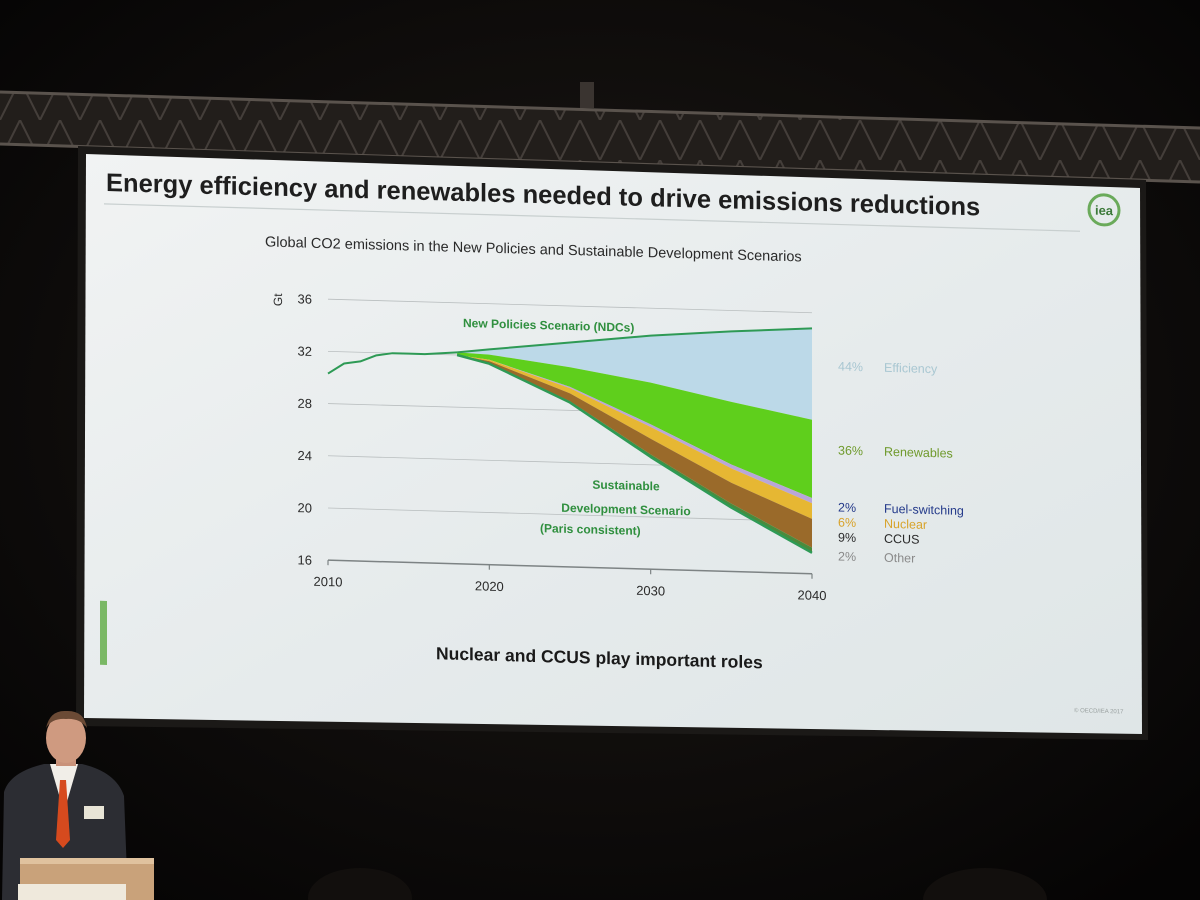 This screenshot has width=1200, height=900. Describe the element at coordinates (328, 582) in the screenshot. I see `x-tick-label: 2010` at that location.